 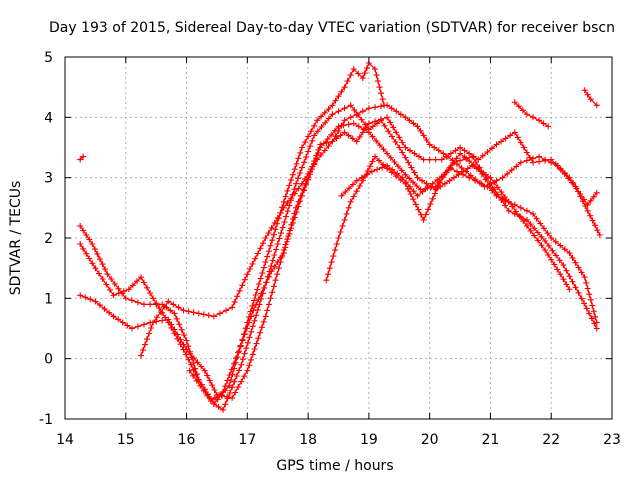 I want to click on x-tick-label: 15, so click(x=126, y=440).